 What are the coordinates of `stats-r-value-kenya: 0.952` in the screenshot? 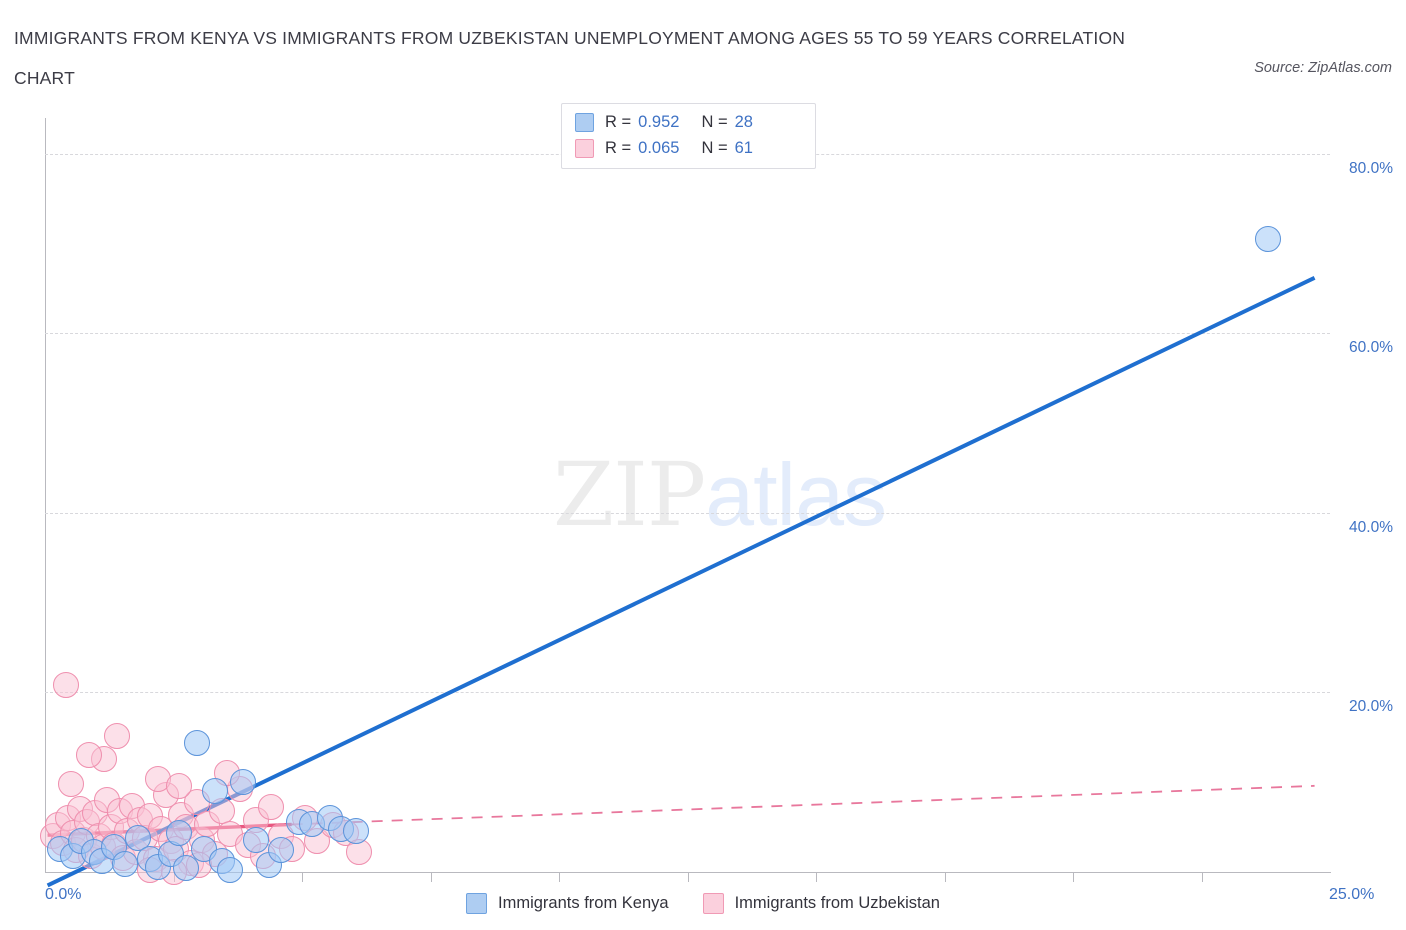 It's located at (659, 121).